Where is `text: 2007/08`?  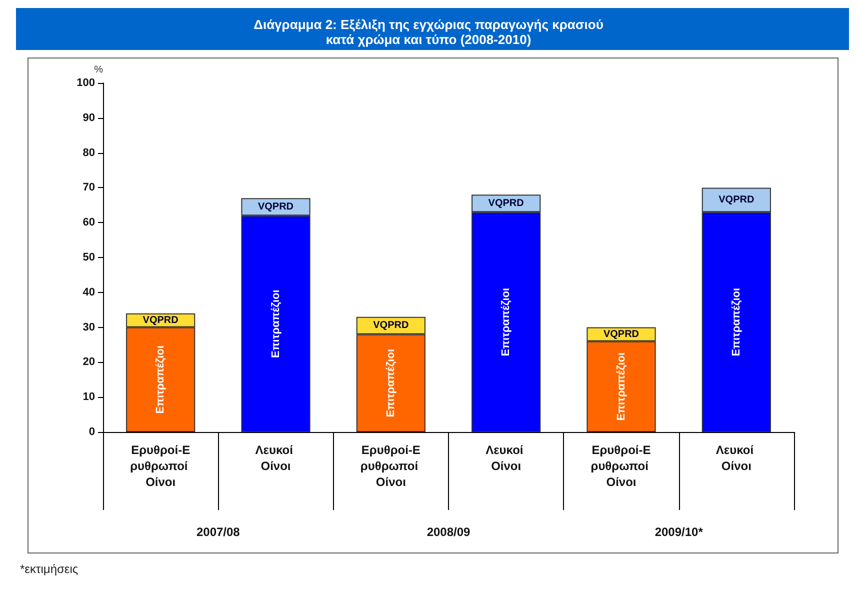
text: 2007/08 is located at coordinates (218, 532).